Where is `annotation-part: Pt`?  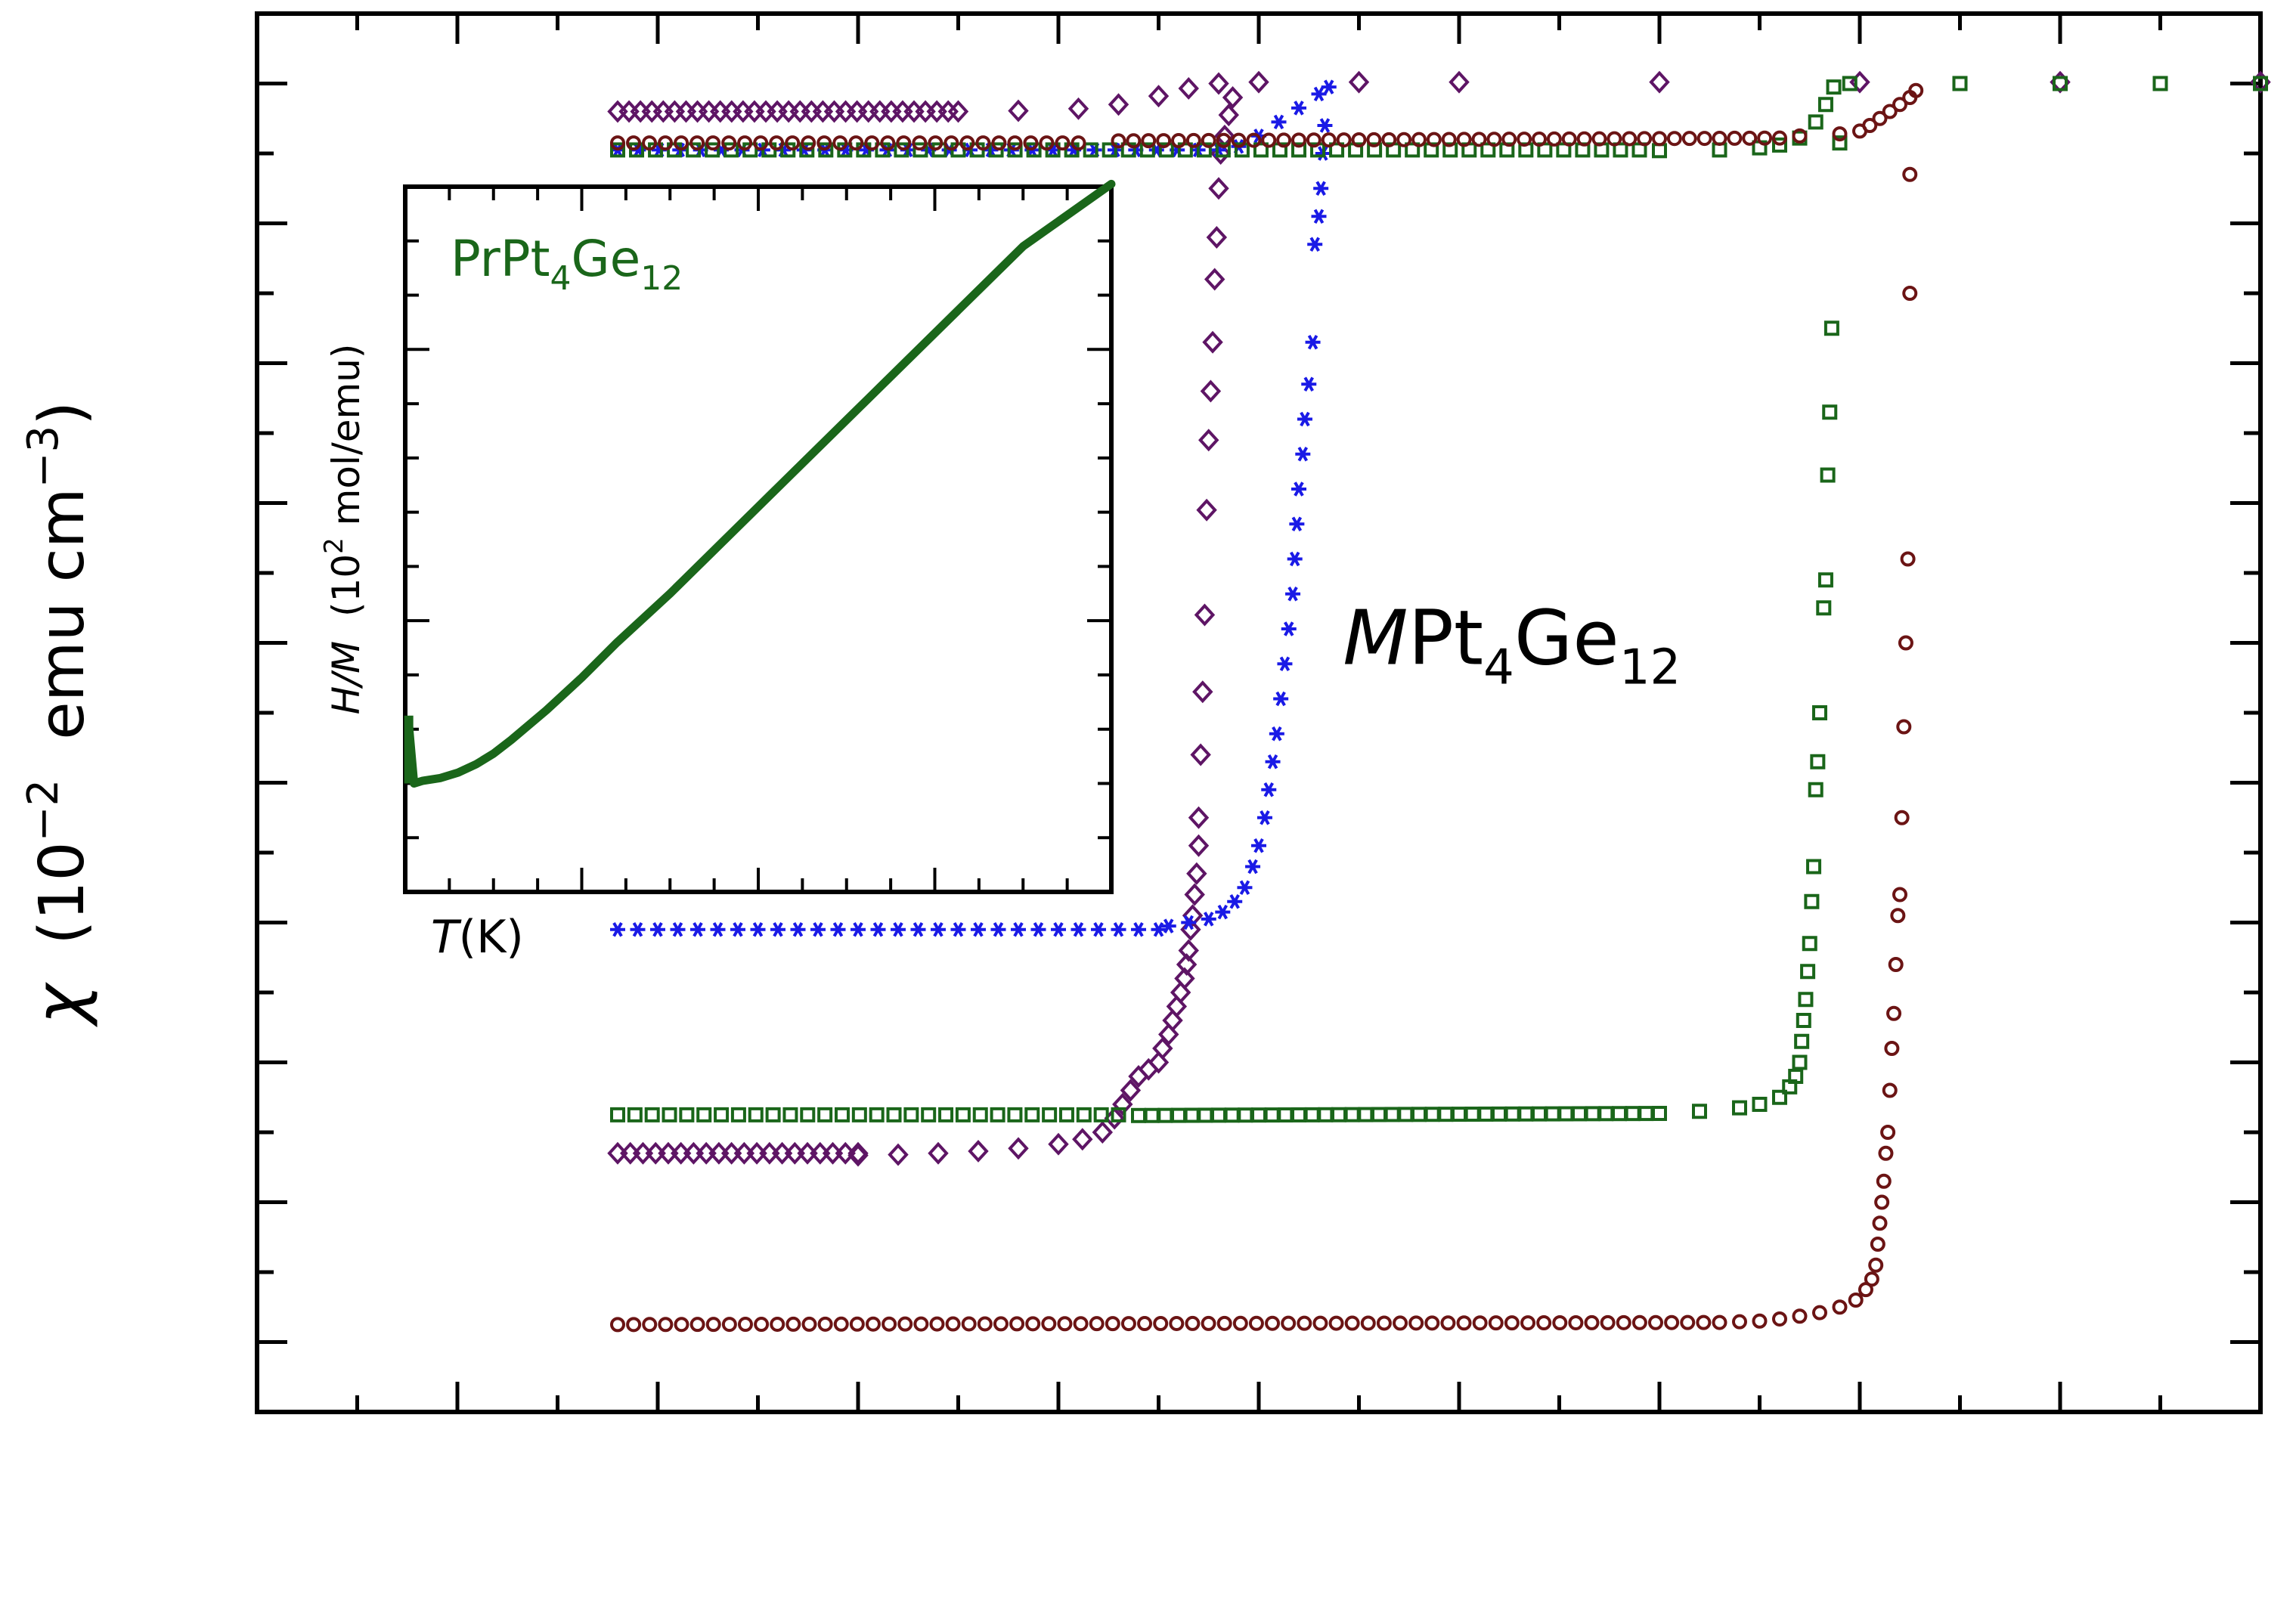
annotation-part: Pt is located at coordinates (1446, 637).